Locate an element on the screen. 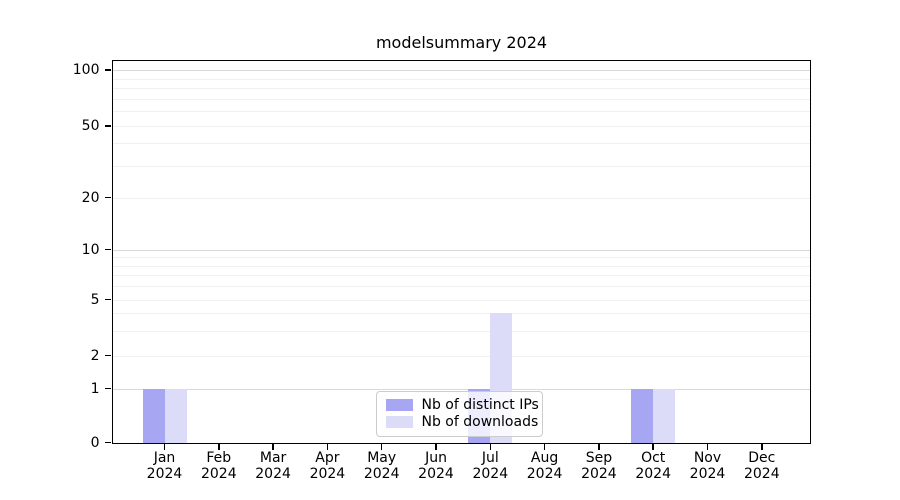 This screenshot has height=500, width=900. legend-item: Nb of distinct IPs is located at coordinates (459, 405).